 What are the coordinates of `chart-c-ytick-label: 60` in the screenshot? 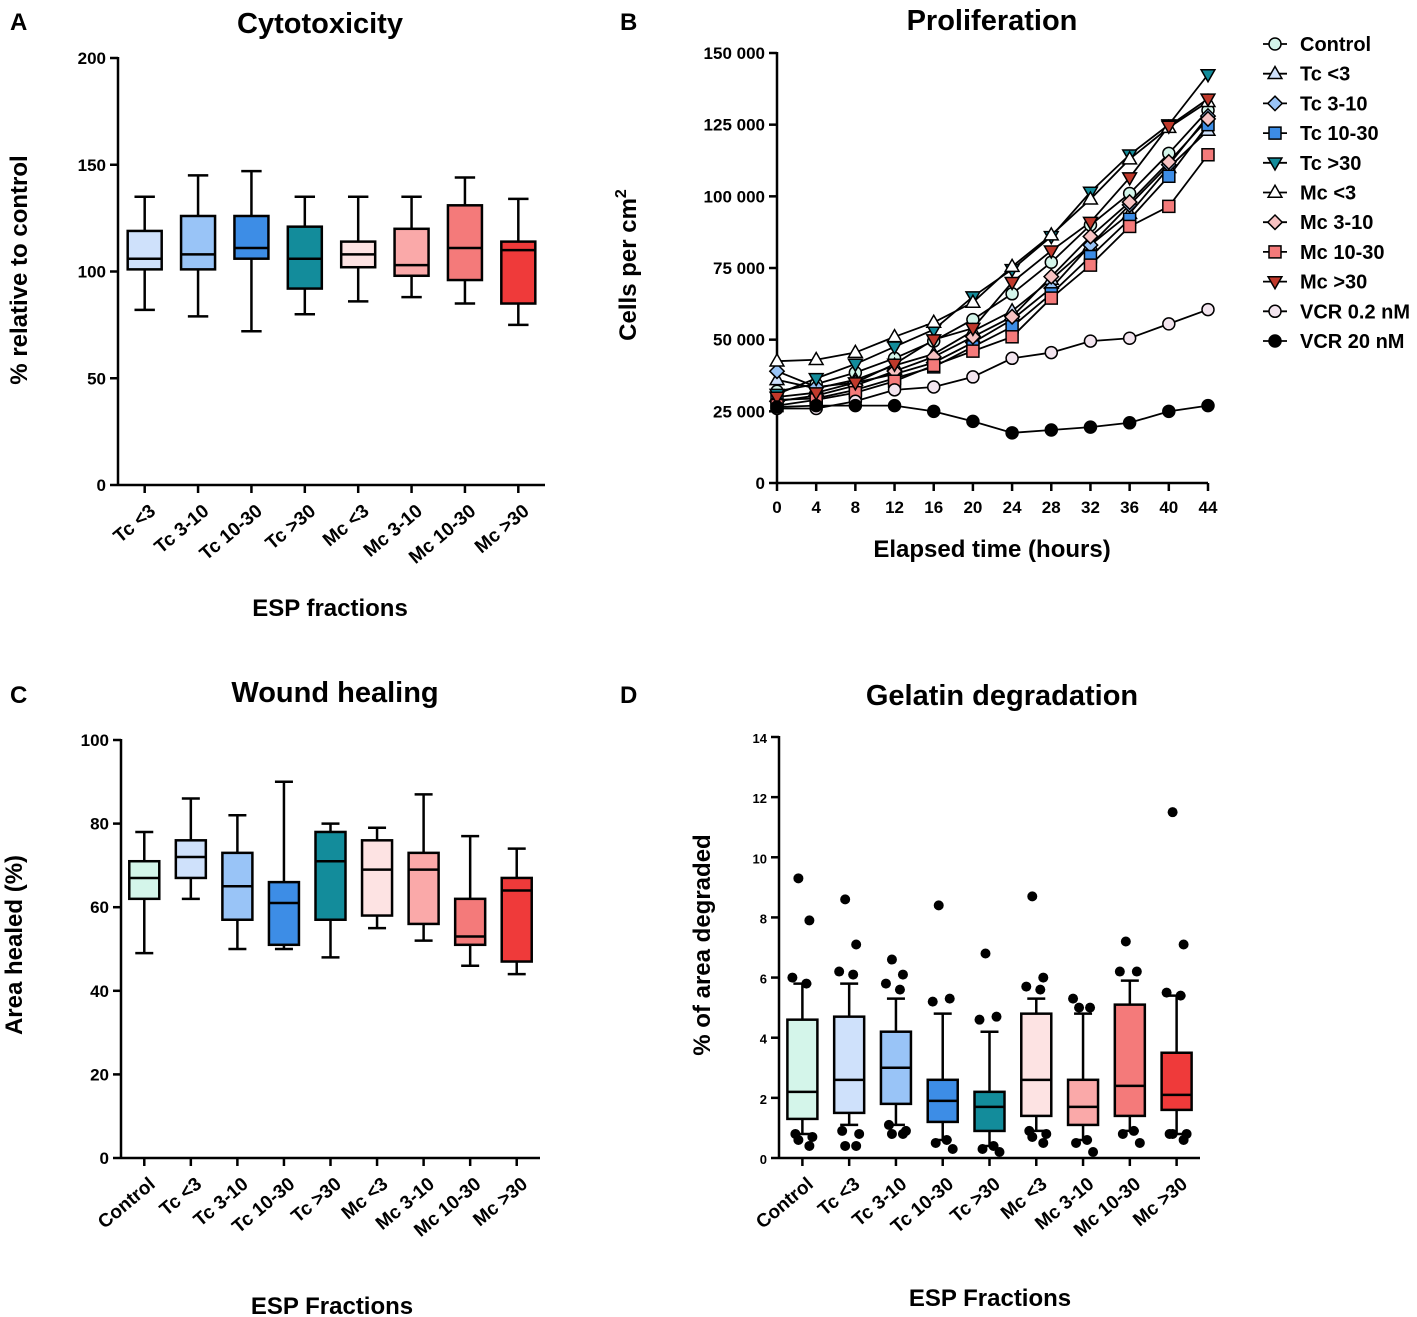 It's located at (99, 907).